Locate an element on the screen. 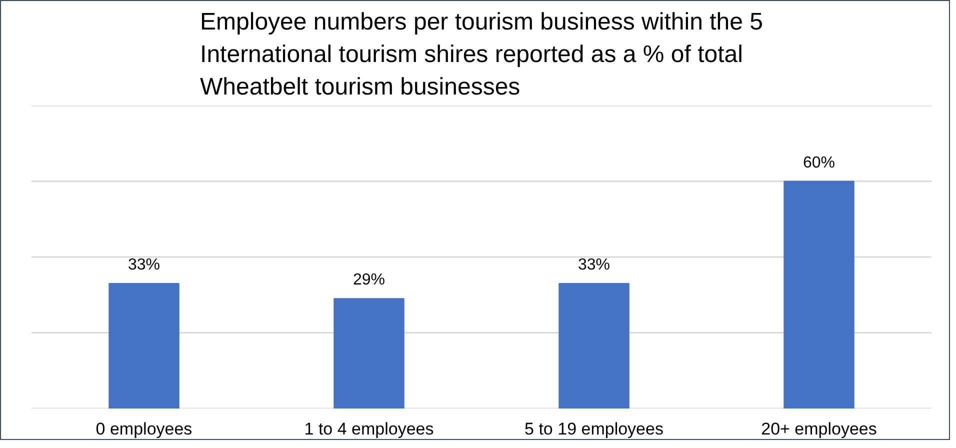  x-tick-label: 0 employees is located at coordinates (144, 429).